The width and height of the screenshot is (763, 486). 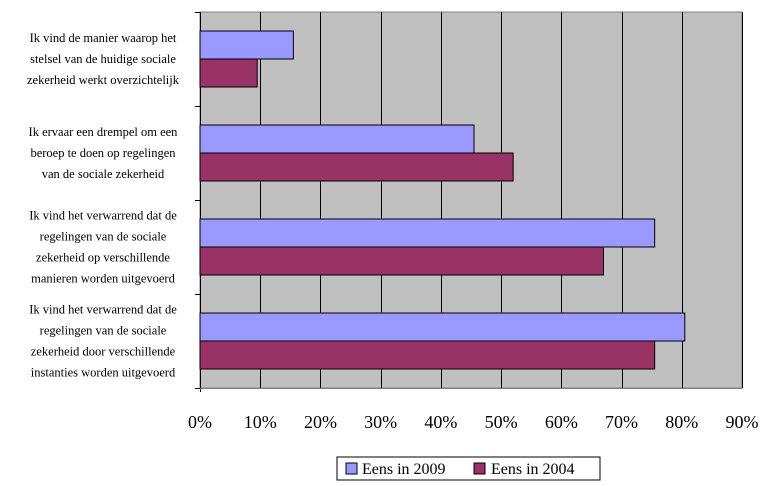 What do you see at coordinates (468, 468) in the screenshot?
I see `legend-box` at bounding box center [468, 468].